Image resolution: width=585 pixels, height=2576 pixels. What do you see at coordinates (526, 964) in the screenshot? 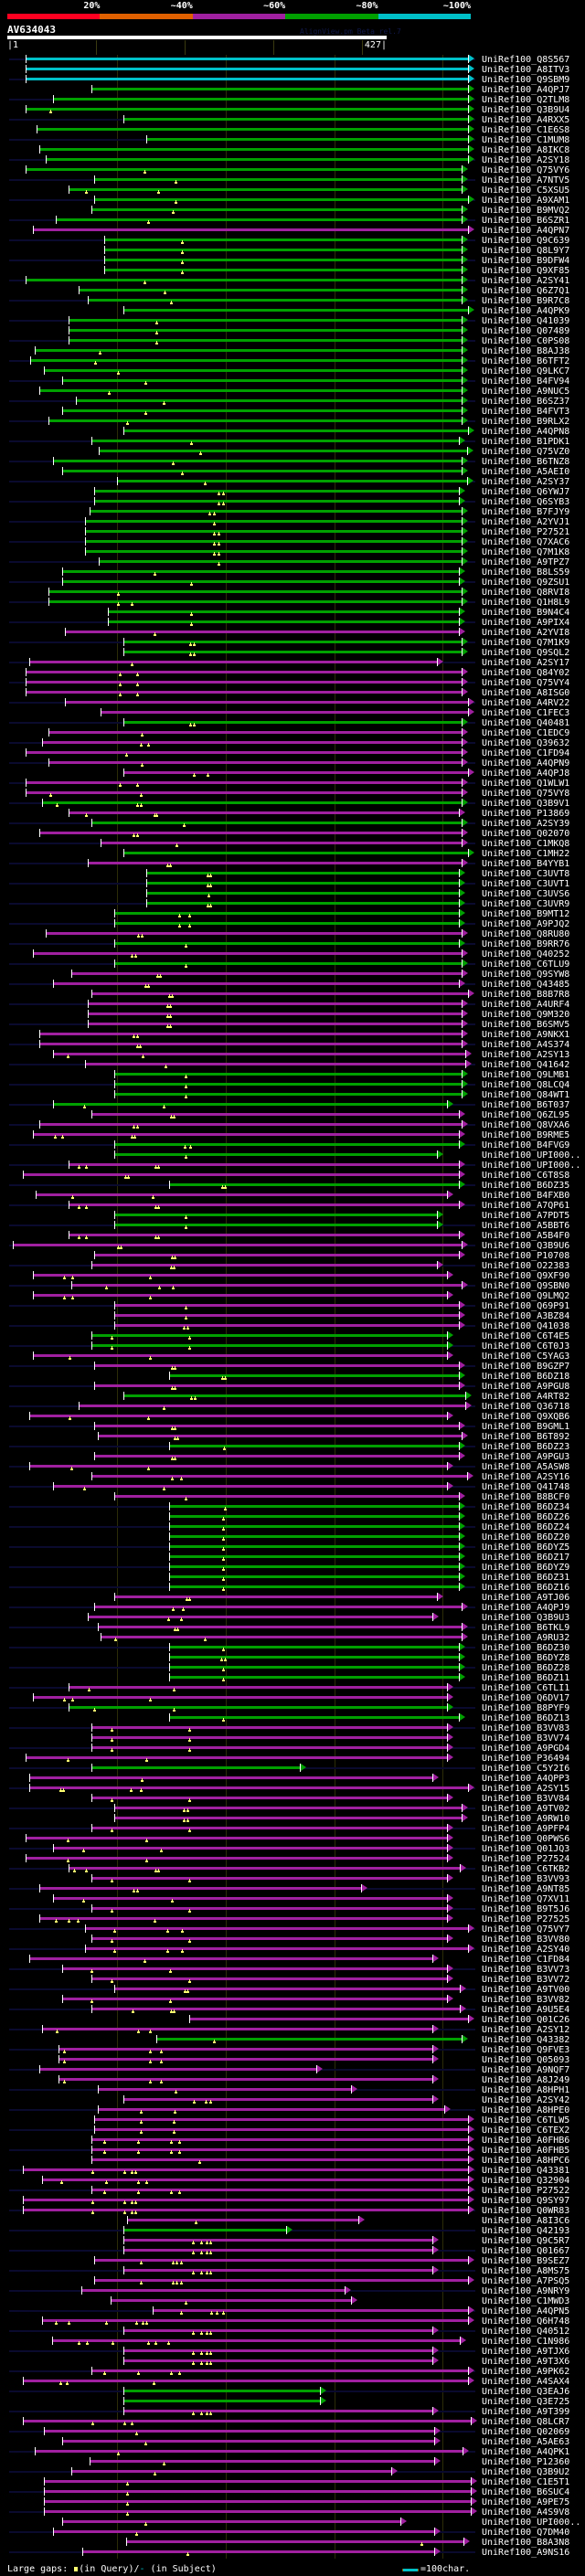
I see `hit-label: UniRef100_C6TLU9` at bounding box center [526, 964].